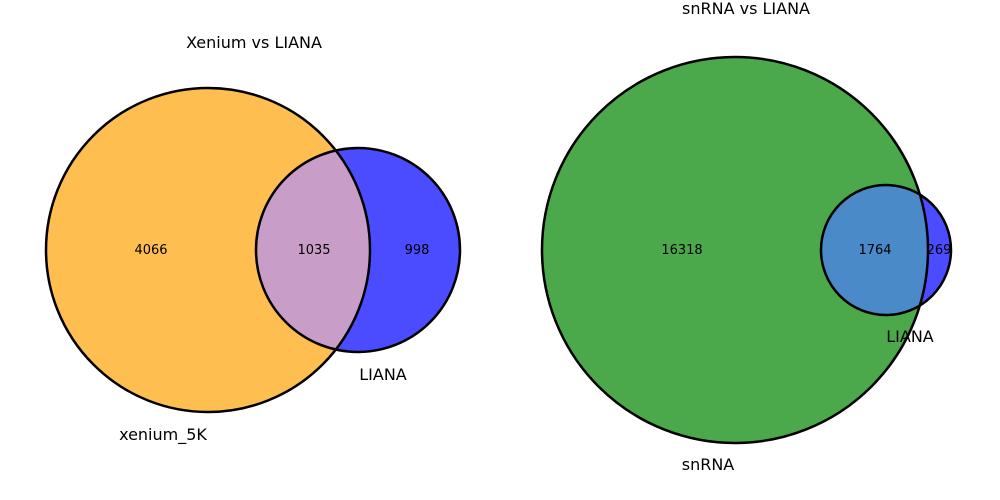 This screenshot has height=500, width=1000. What do you see at coordinates (417, 250) in the screenshot?
I see `count-only-liana: 998` at bounding box center [417, 250].